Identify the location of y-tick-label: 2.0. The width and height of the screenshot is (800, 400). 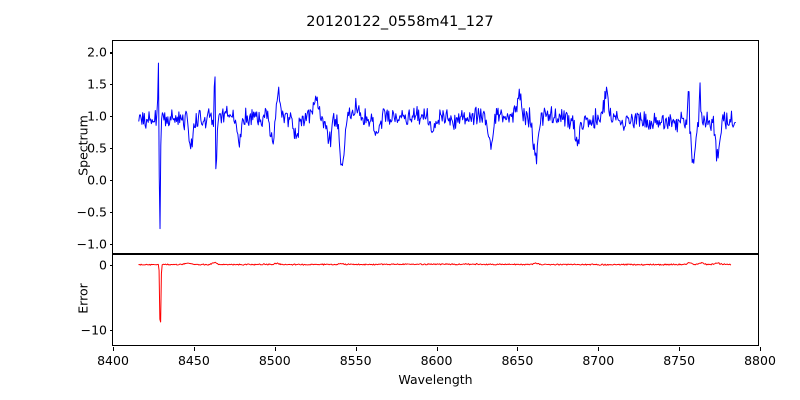
(97, 52).